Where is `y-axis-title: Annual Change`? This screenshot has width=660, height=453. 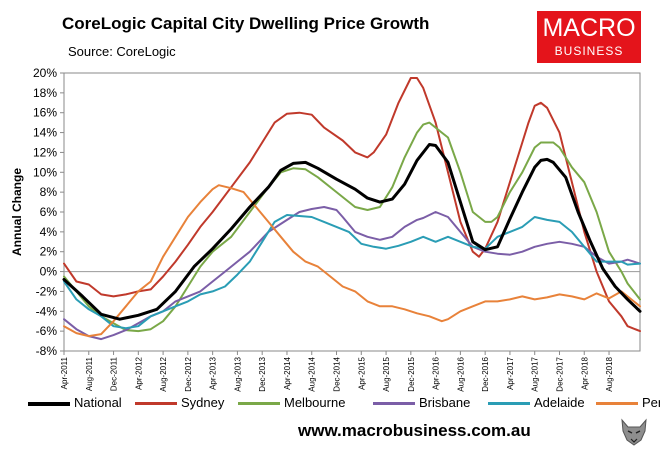
y-axis-title: Annual Change is located at coordinates (17, 212).